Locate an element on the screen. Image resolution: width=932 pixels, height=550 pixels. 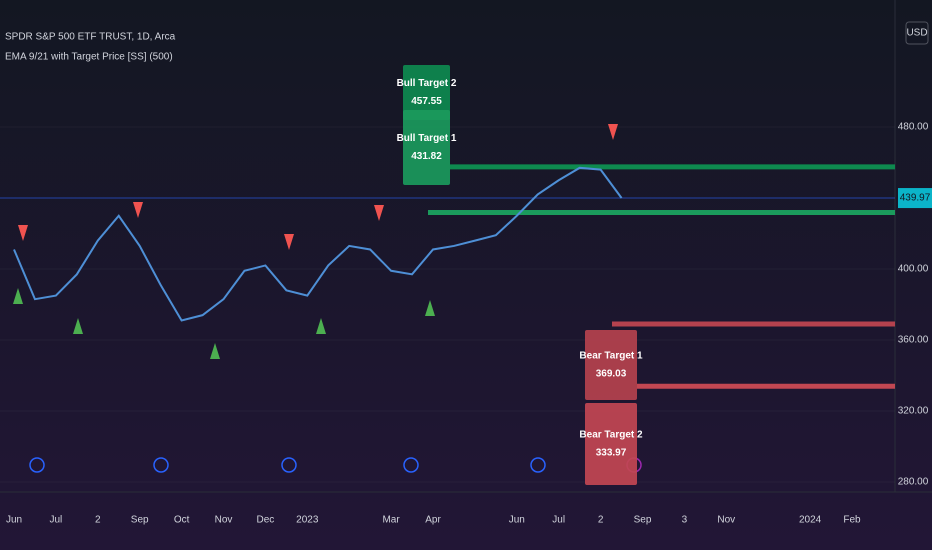
last-price-label: 439.97 is located at coordinates (915, 198).